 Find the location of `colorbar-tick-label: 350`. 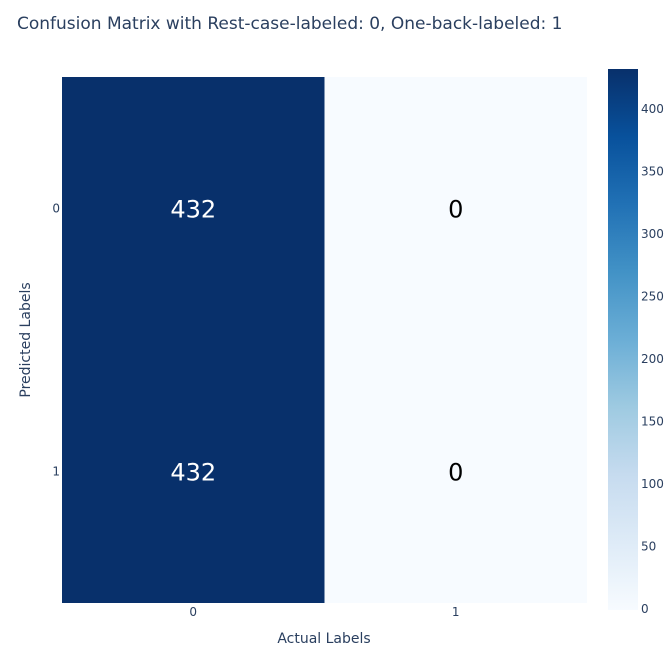

colorbar-tick-label: 350 is located at coordinates (652, 172).